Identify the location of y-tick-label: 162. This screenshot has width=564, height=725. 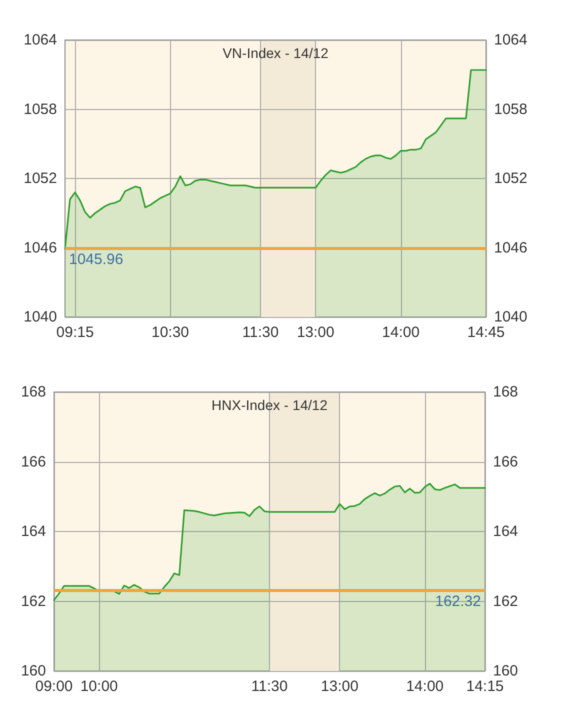
(33, 601).